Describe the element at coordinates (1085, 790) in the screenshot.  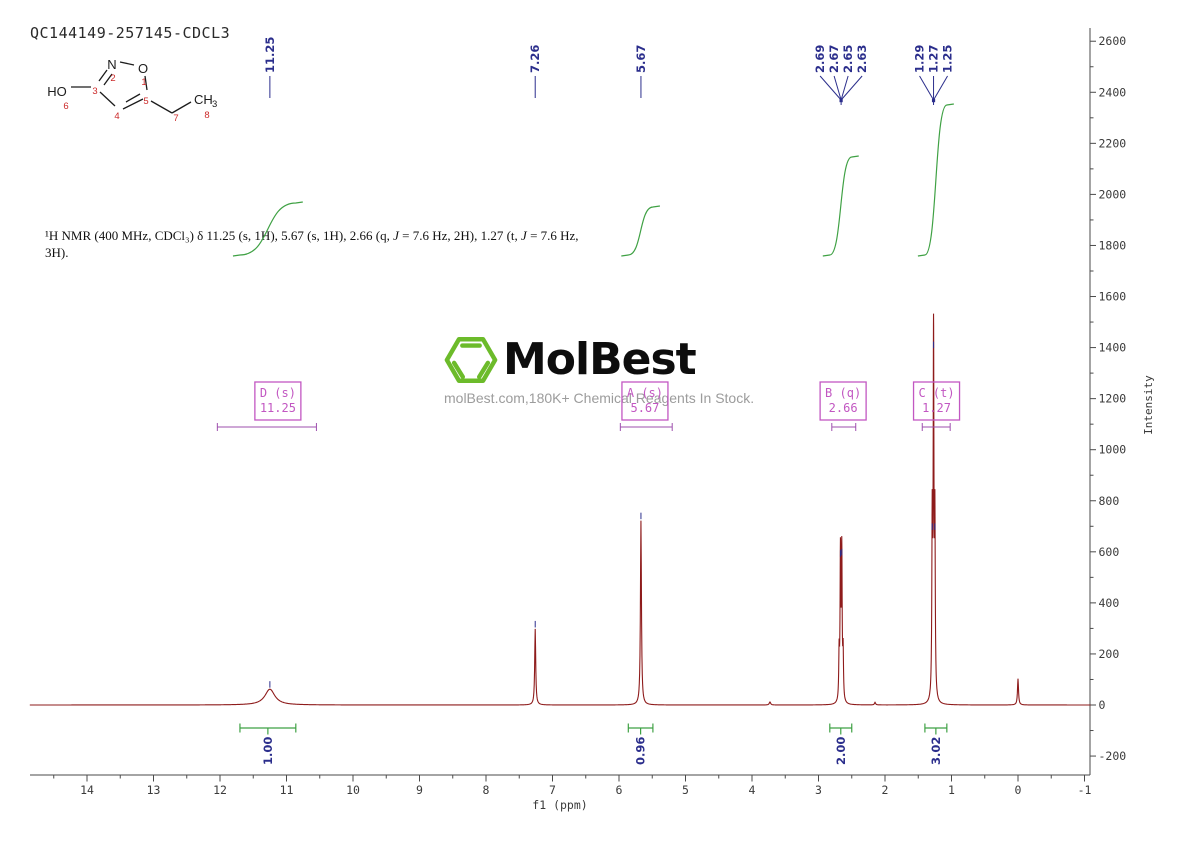
I see `x-tick-label: -1` at that location.